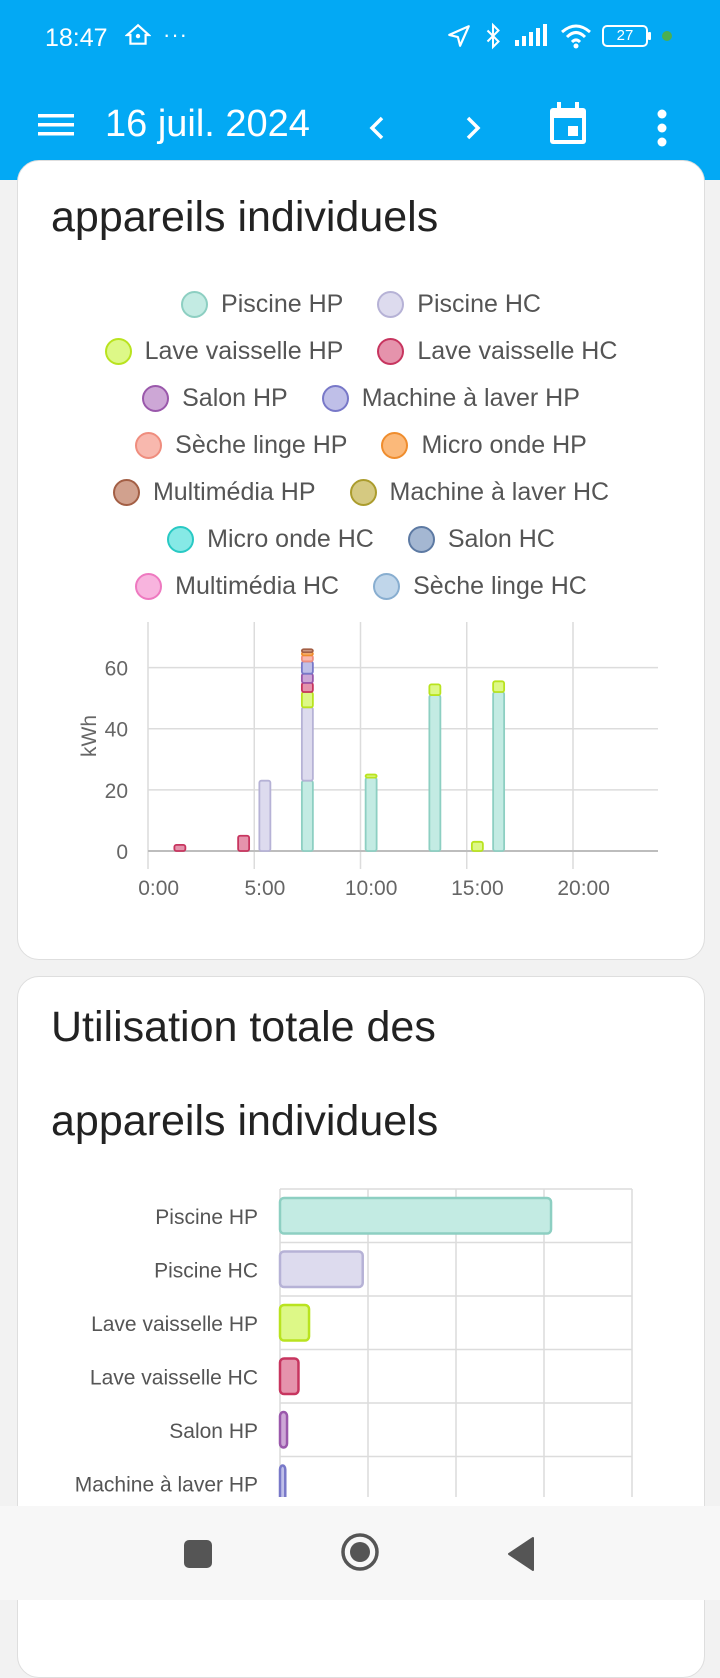  What do you see at coordinates (175, 34) in the screenshot?
I see `more-notifications-icon: ···` at bounding box center [175, 34].